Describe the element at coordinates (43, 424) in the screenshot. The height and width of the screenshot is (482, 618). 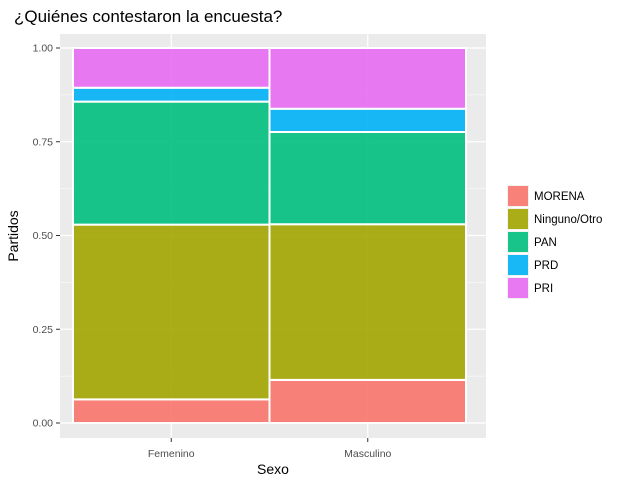
I see `y-tick-label: 0.00` at that location.